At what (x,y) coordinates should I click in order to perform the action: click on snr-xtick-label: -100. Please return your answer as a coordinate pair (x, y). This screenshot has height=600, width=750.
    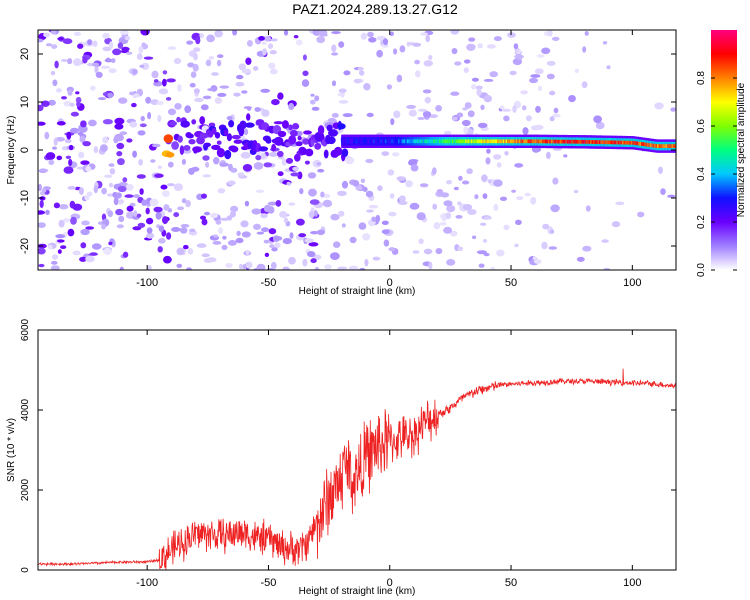
    Looking at the image, I should click on (147, 583).